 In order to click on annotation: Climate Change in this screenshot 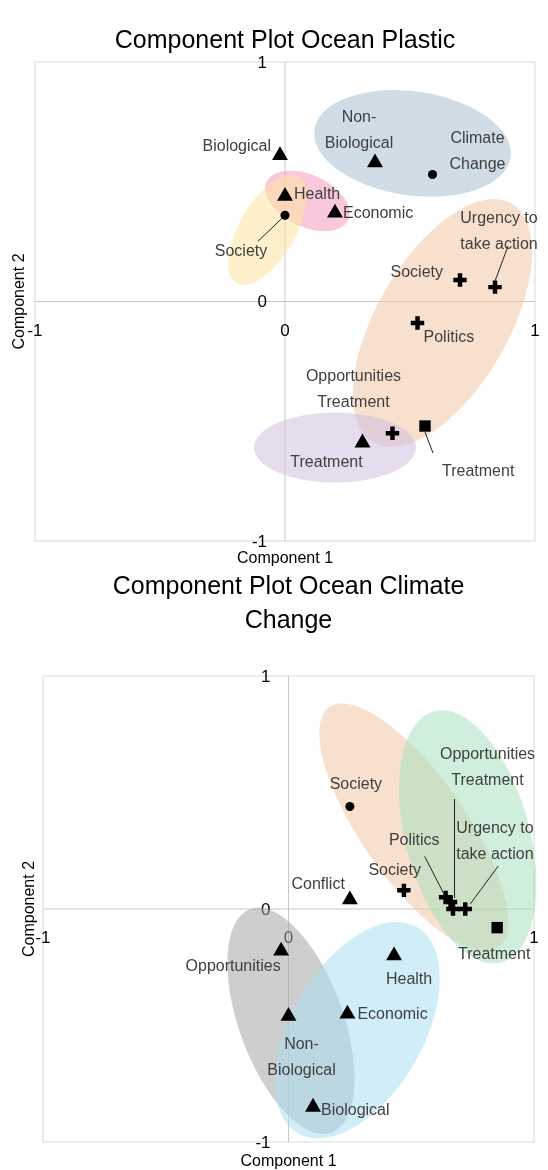, I will do `click(477, 151)`.